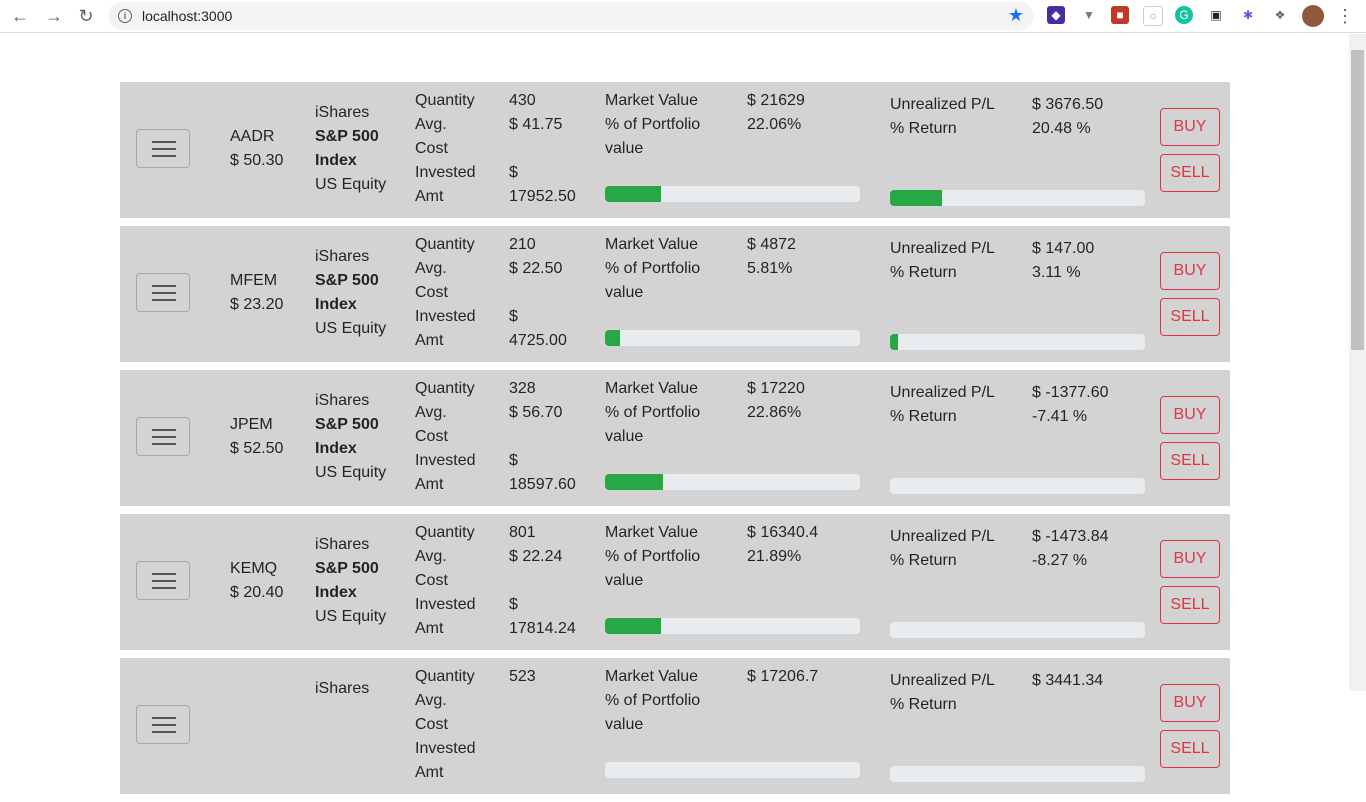 This screenshot has width=1366, height=802. Describe the element at coordinates (1063, 261) in the screenshot. I see `pl-values: $ 147.00 3.11 %` at that location.